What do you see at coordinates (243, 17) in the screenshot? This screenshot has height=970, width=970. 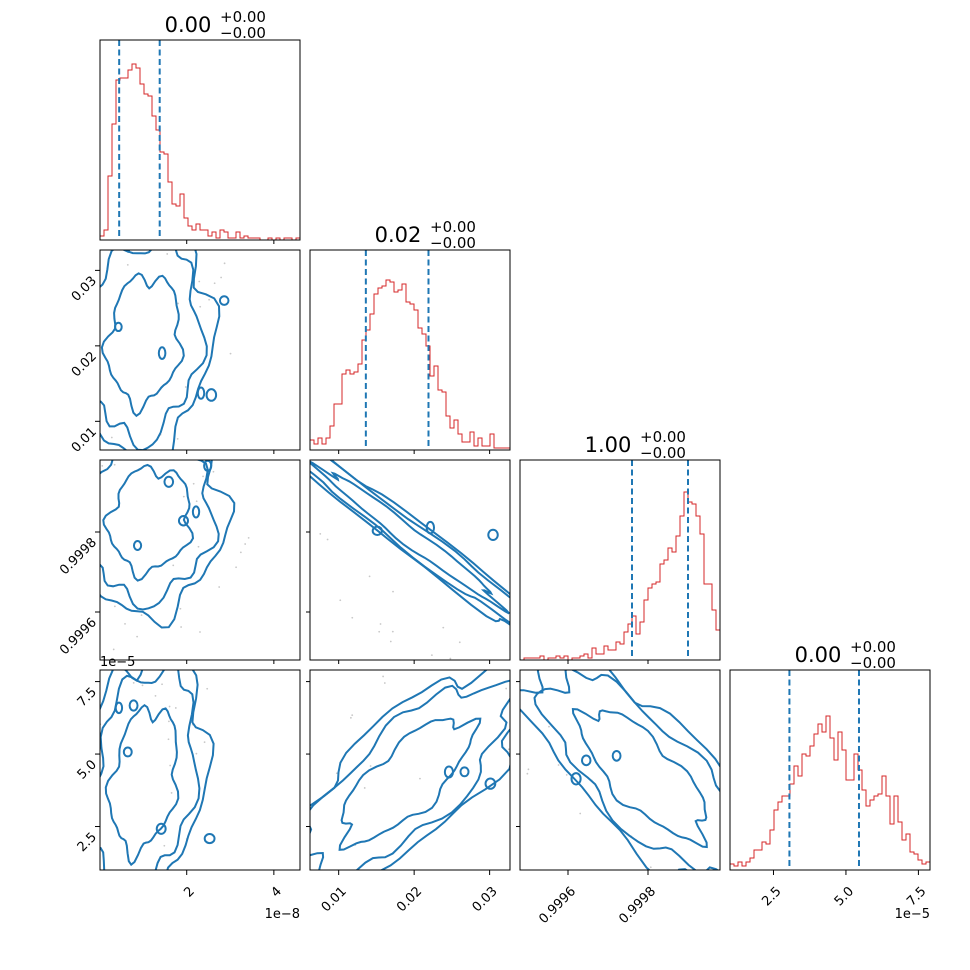 I see `title-plus-1: +0.00` at bounding box center [243, 17].